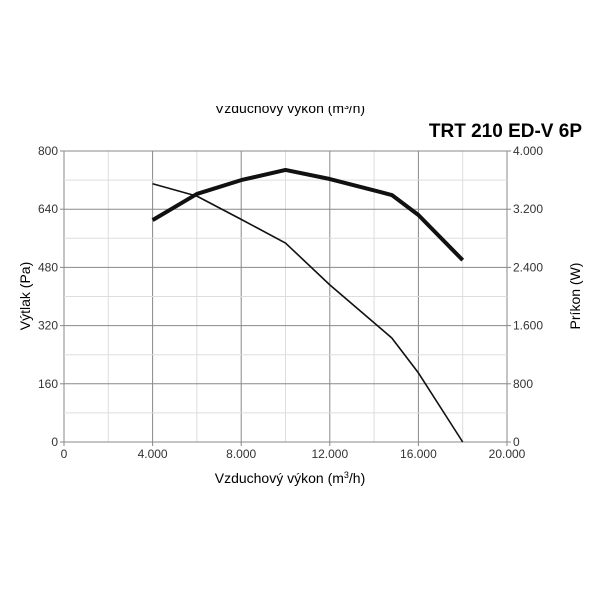 This screenshot has width=600, height=605. I want to click on y2-tick-label: 800, so click(523, 384).